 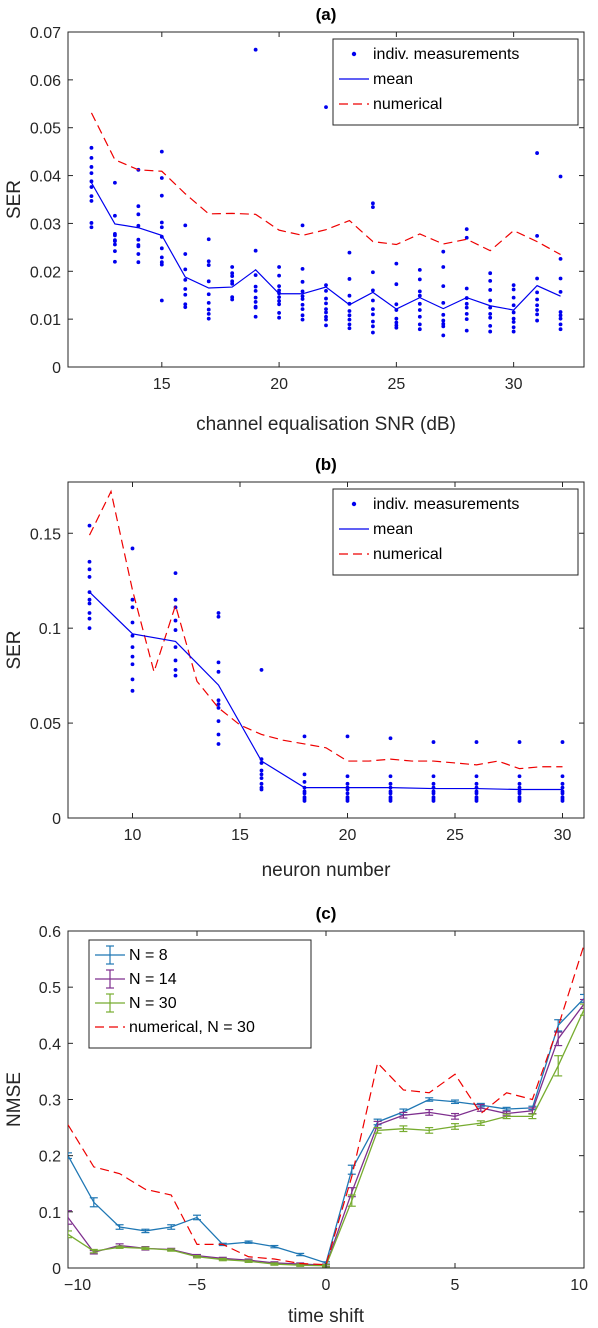 What do you see at coordinates (455, 1285) in the screenshot?
I see `x-tick-label: 5` at bounding box center [455, 1285].